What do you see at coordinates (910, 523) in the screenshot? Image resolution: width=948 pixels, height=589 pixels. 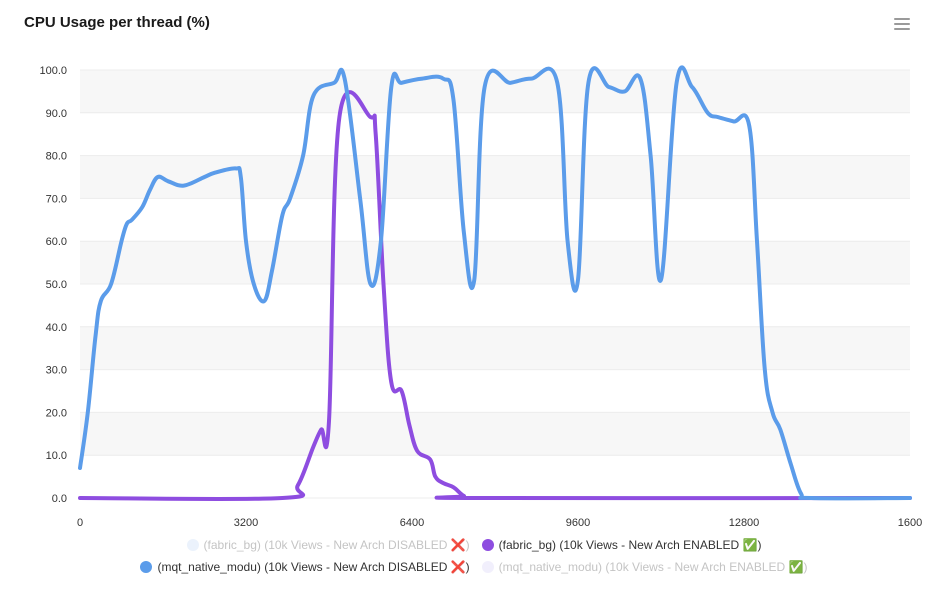 I see `x-tick-label: 1600` at bounding box center [910, 523].